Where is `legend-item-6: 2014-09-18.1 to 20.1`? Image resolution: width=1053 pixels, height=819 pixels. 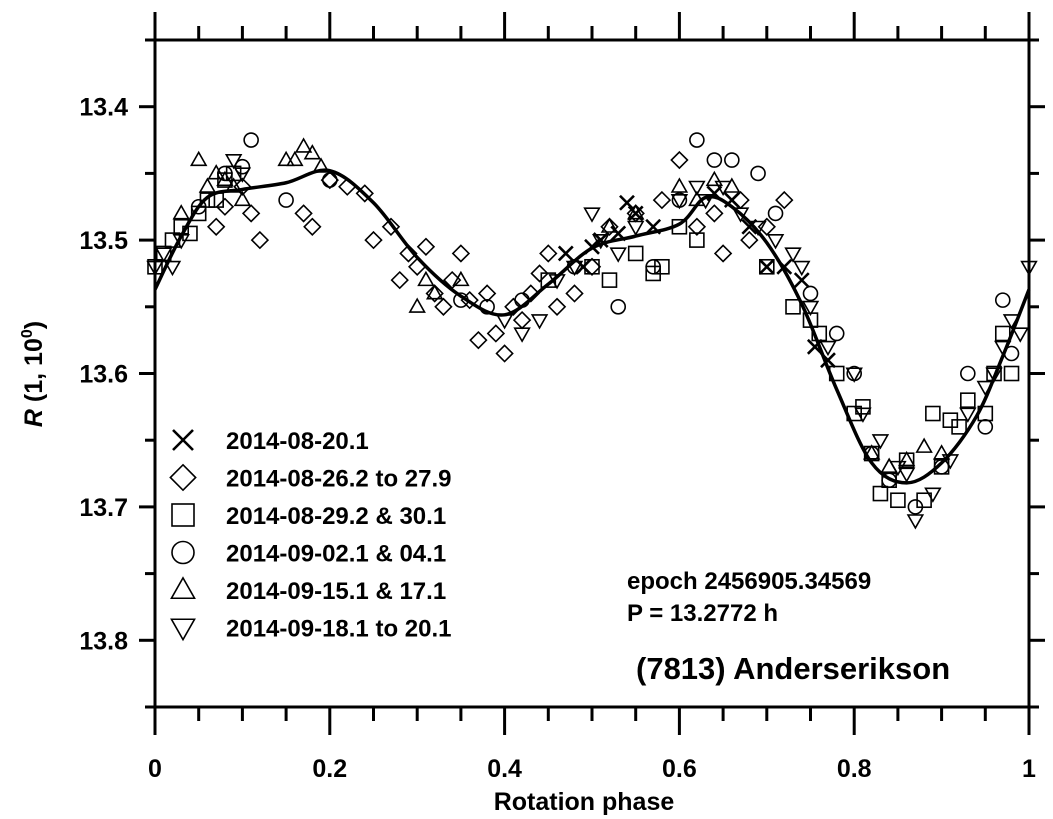
legend-item-6: 2014-09-18.1 to 20.1 is located at coordinates (310, 629).